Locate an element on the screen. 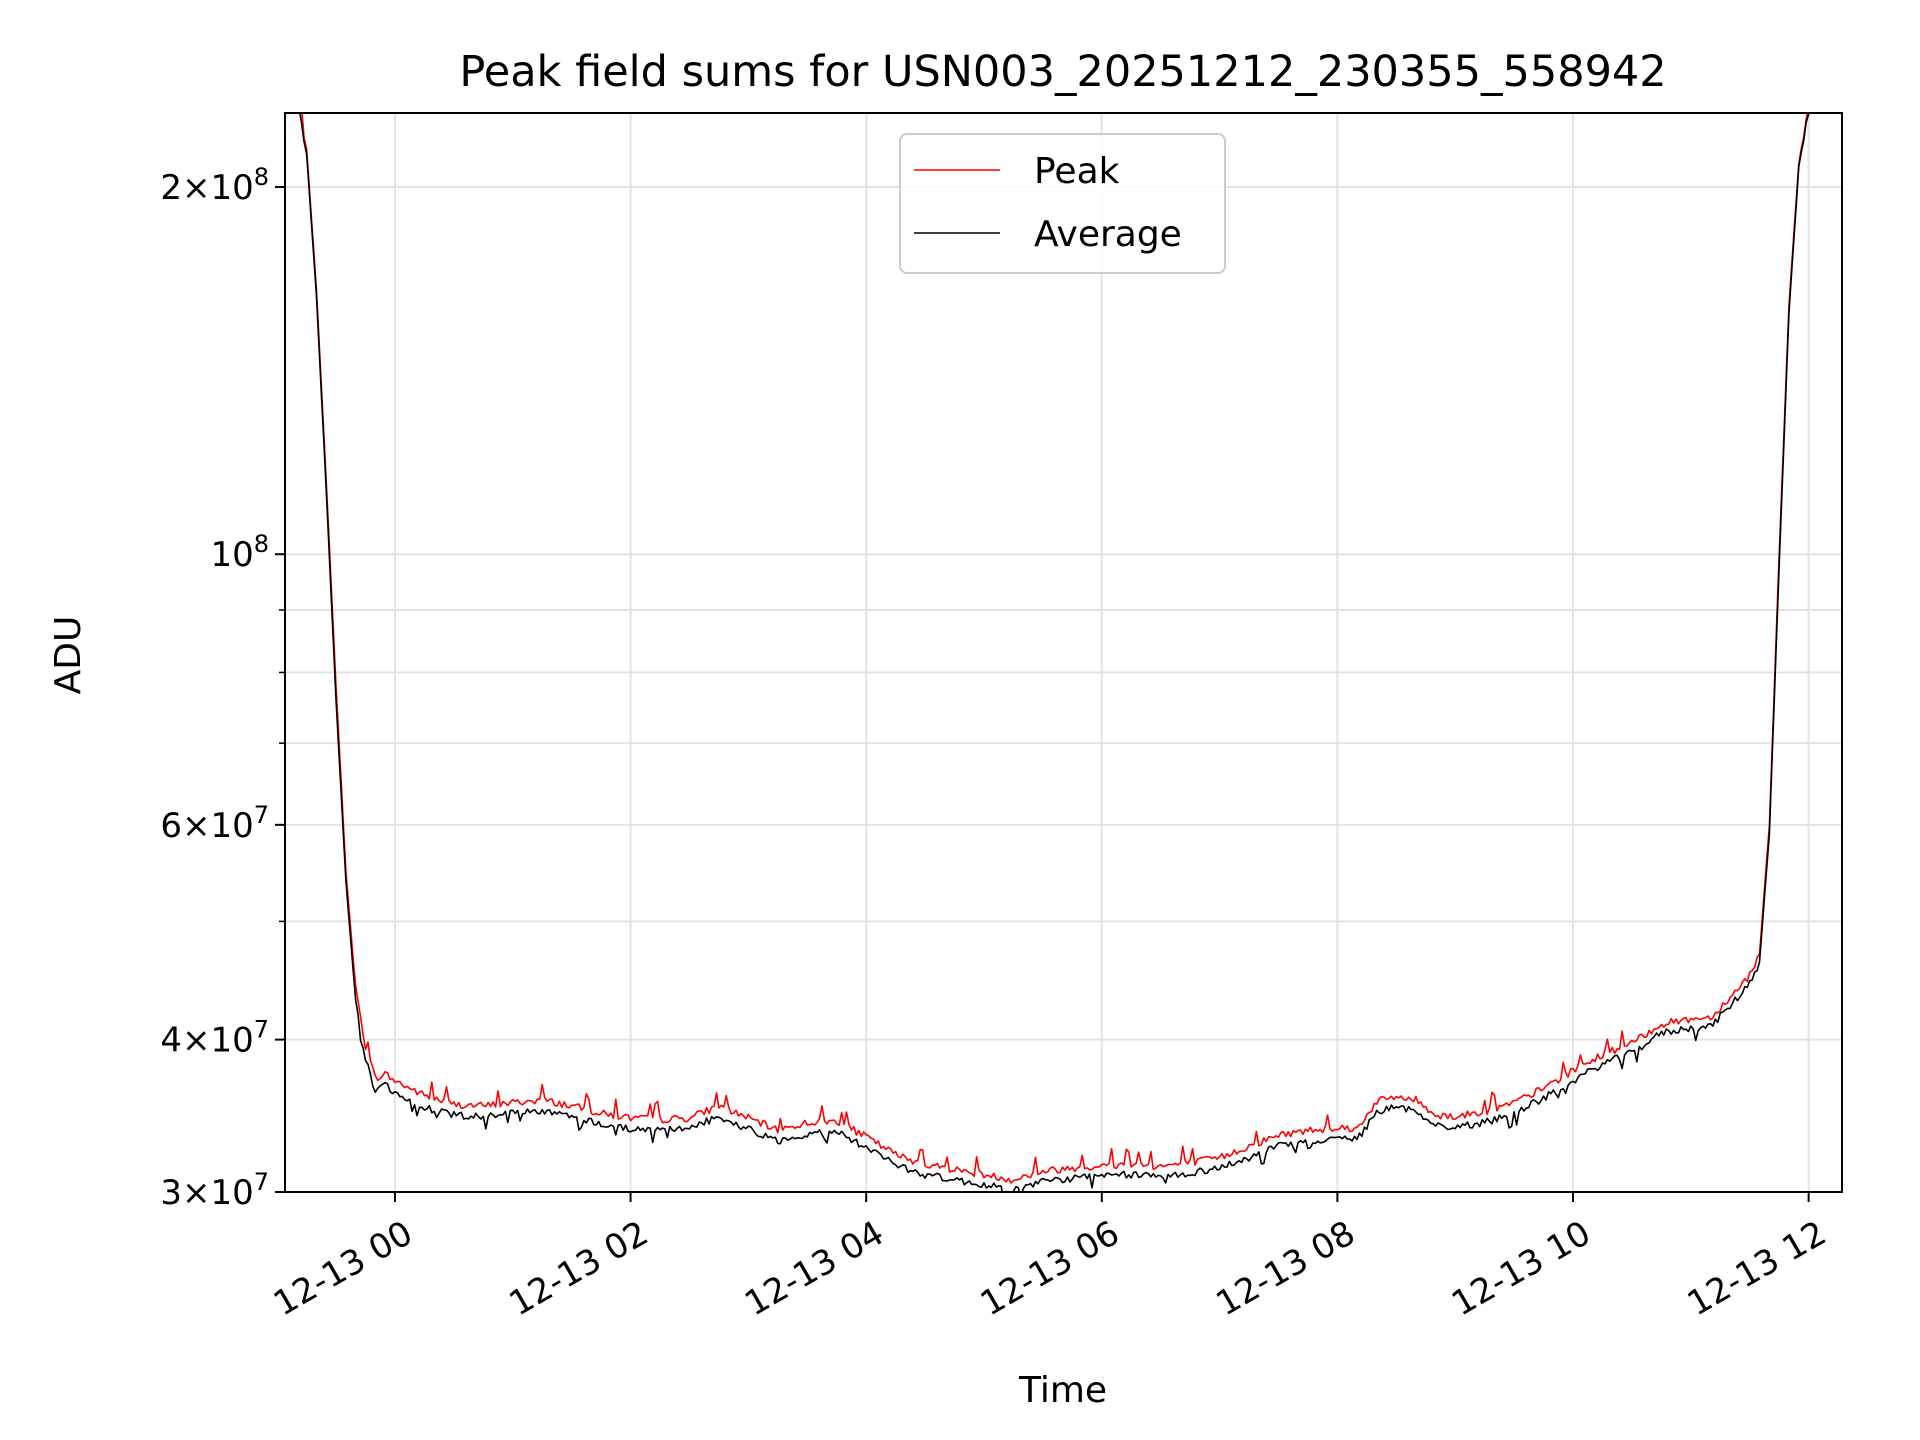 This screenshot has width=1920, height=1440. legend-box is located at coordinates (1062, 203).